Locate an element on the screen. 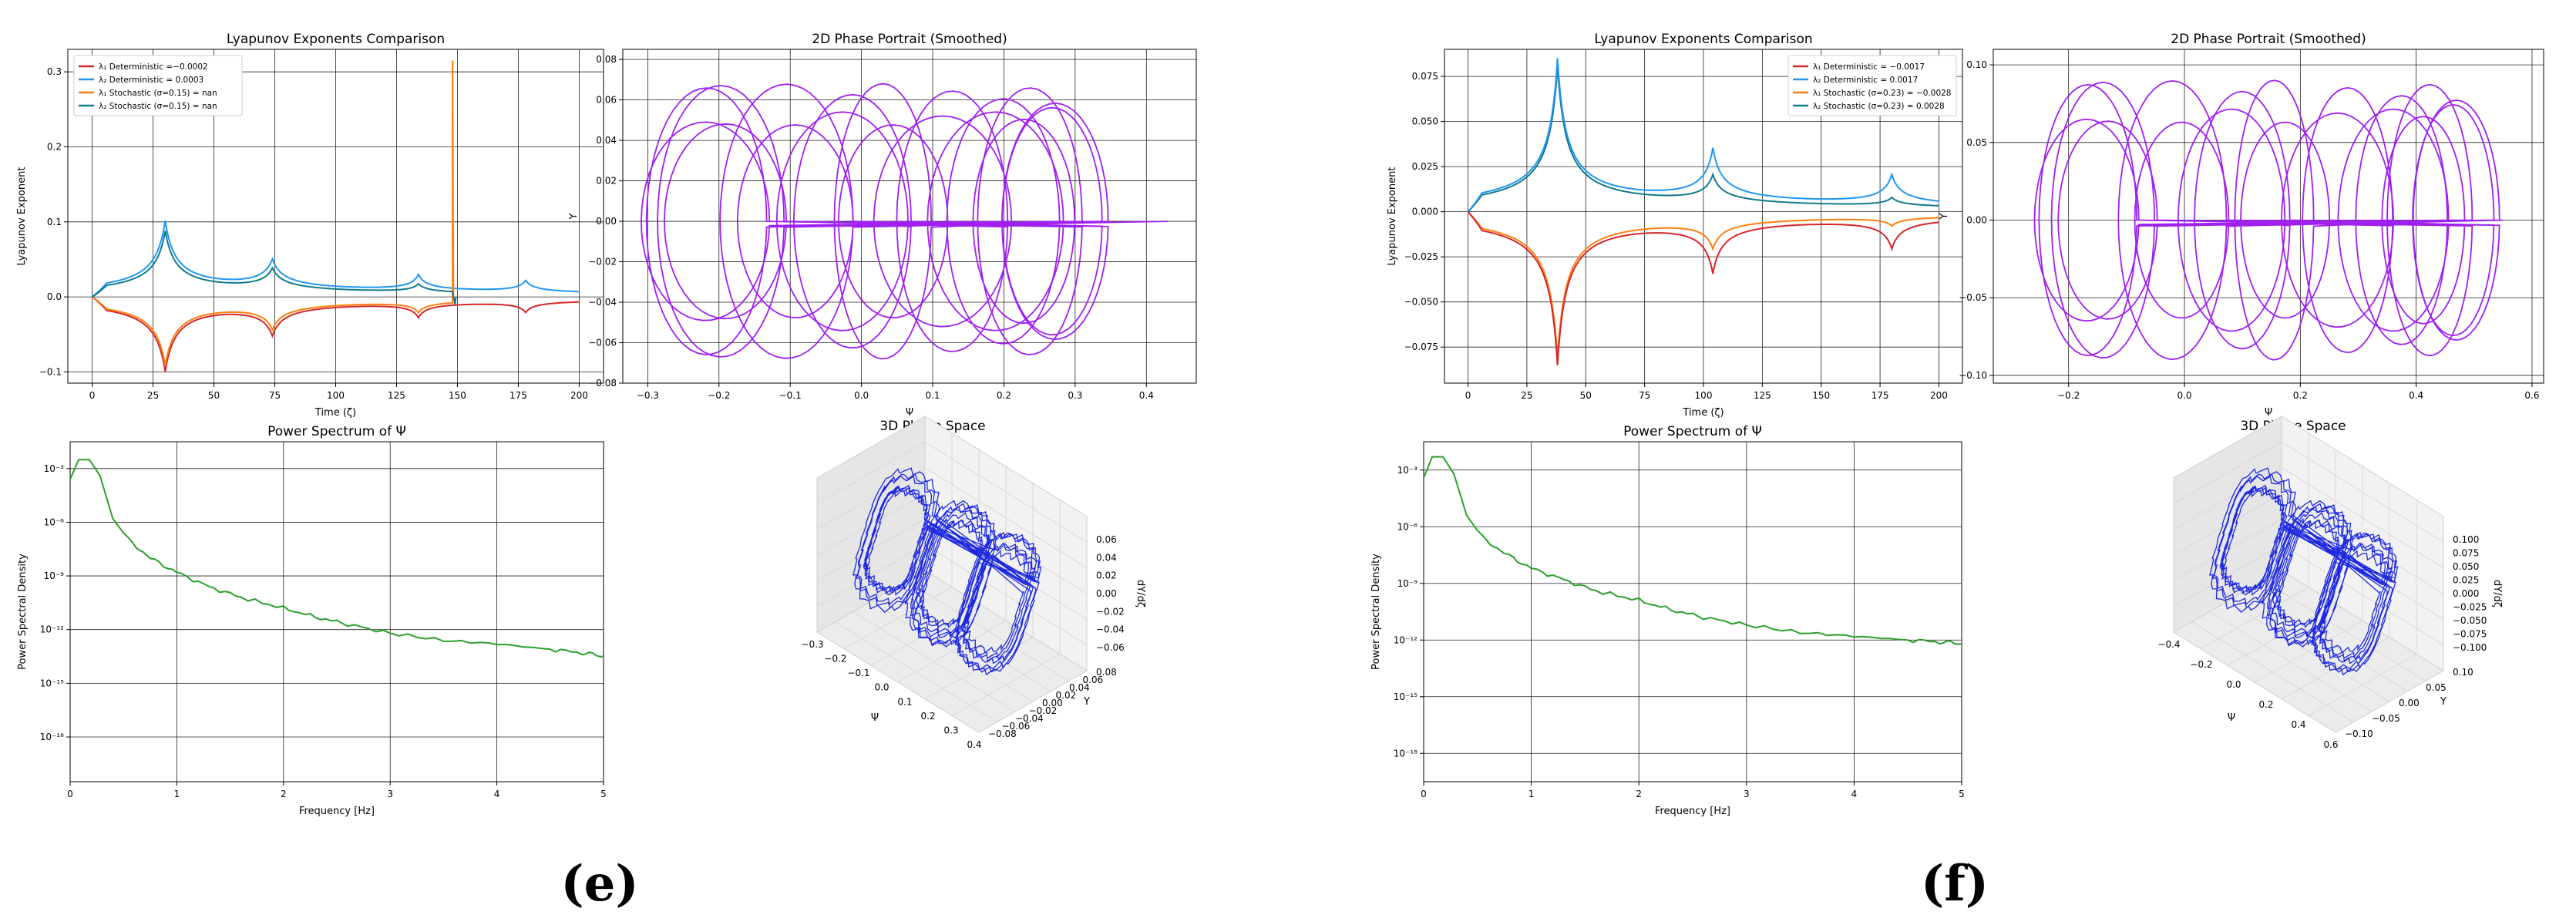  chart-title: 2D Phase Portrait (Smoothed) is located at coordinates (909, 40).